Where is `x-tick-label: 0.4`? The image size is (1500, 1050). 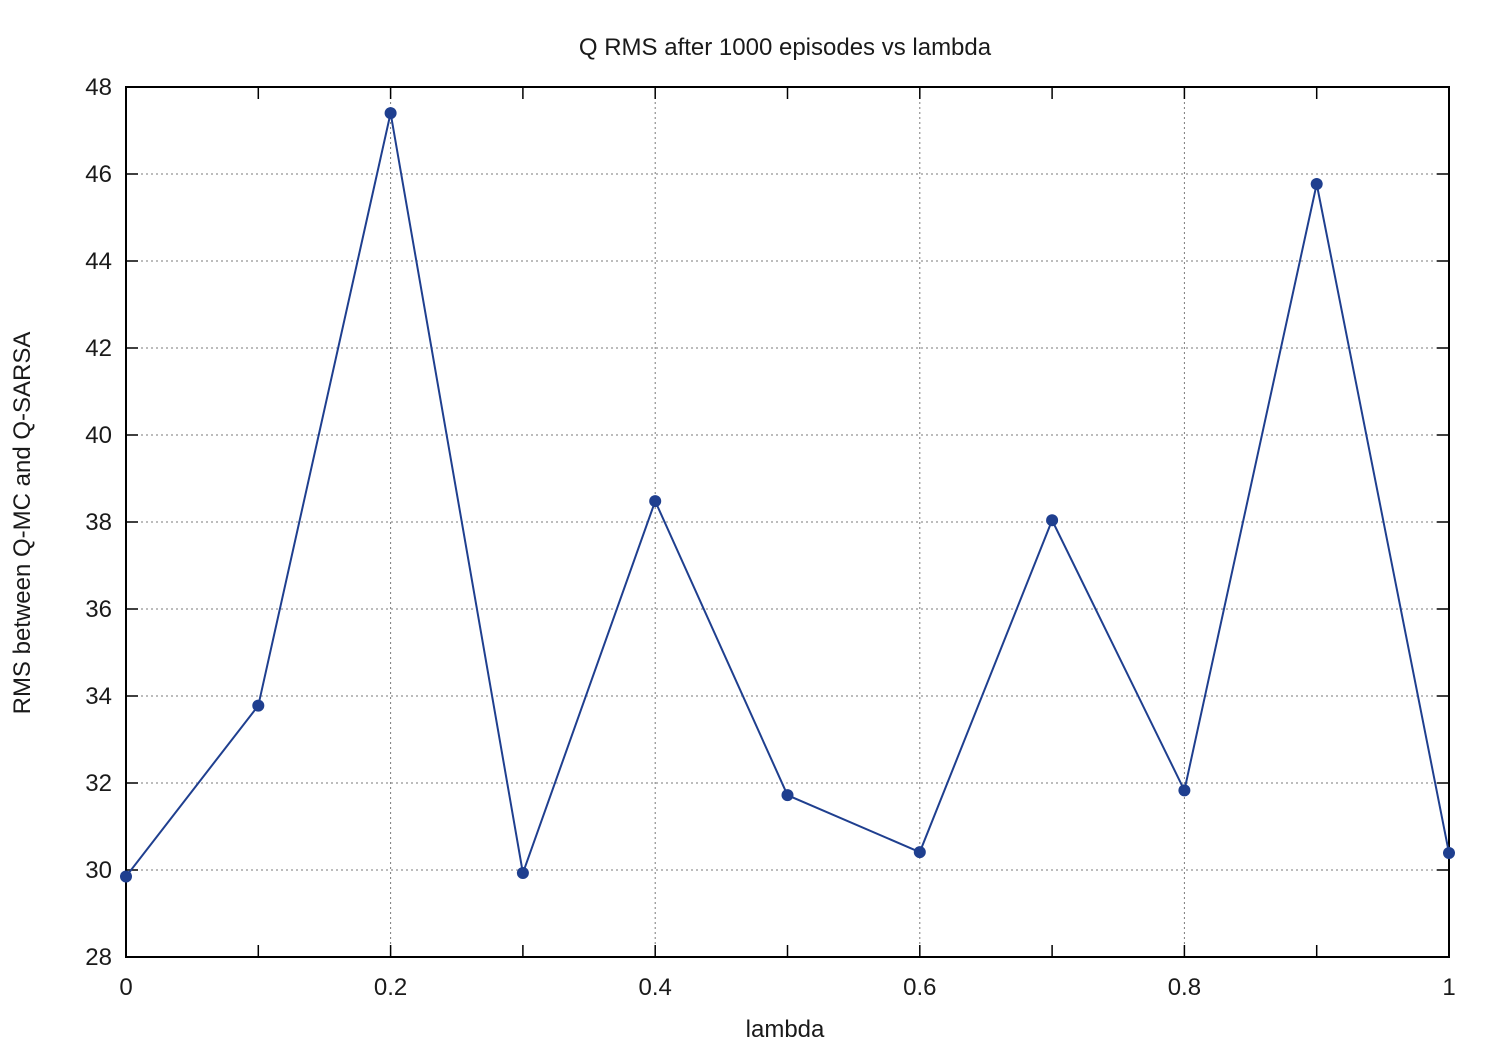
x-tick-label: 0.4 is located at coordinates (655, 987).